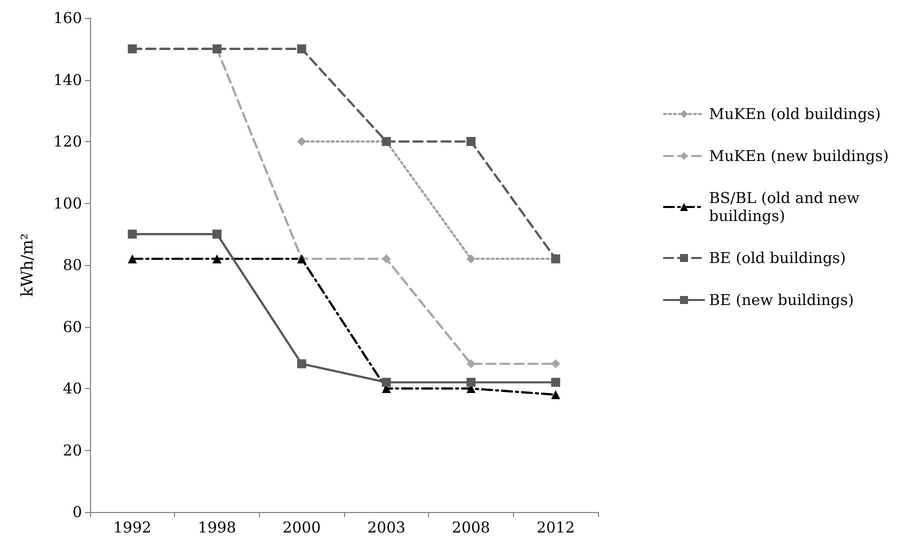 Image resolution: width=924 pixels, height=548 pixels. I want to click on x-tick-label: 2008, so click(471, 527).